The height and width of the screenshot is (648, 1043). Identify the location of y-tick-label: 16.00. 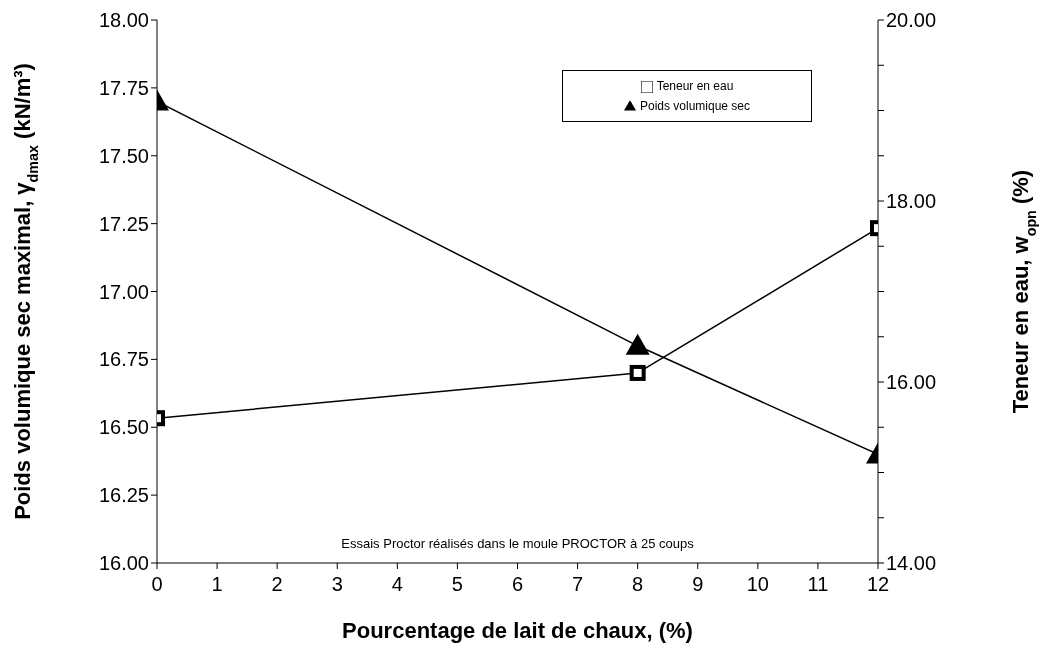
(123, 563).